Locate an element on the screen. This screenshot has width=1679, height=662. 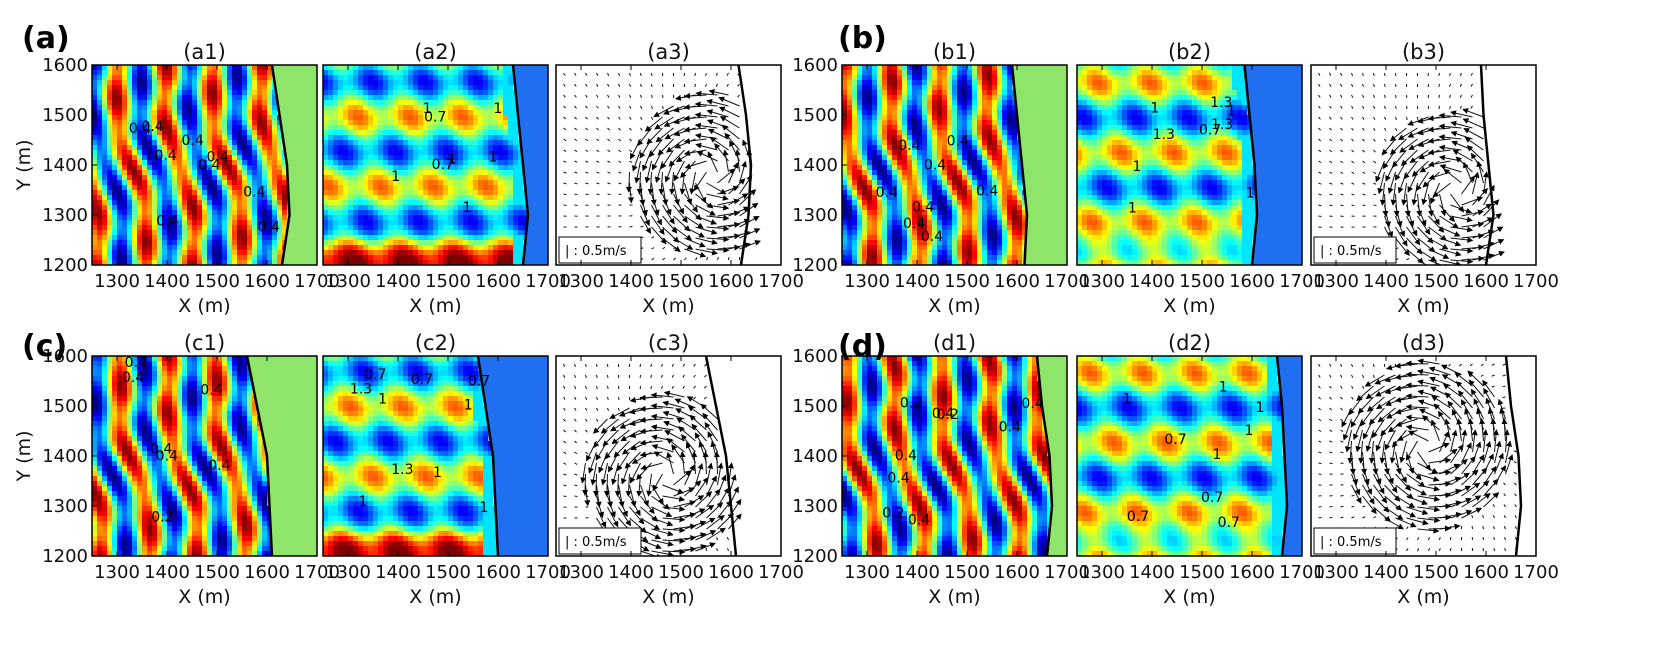
group-label-b: (b) is located at coordinates (862, 38).